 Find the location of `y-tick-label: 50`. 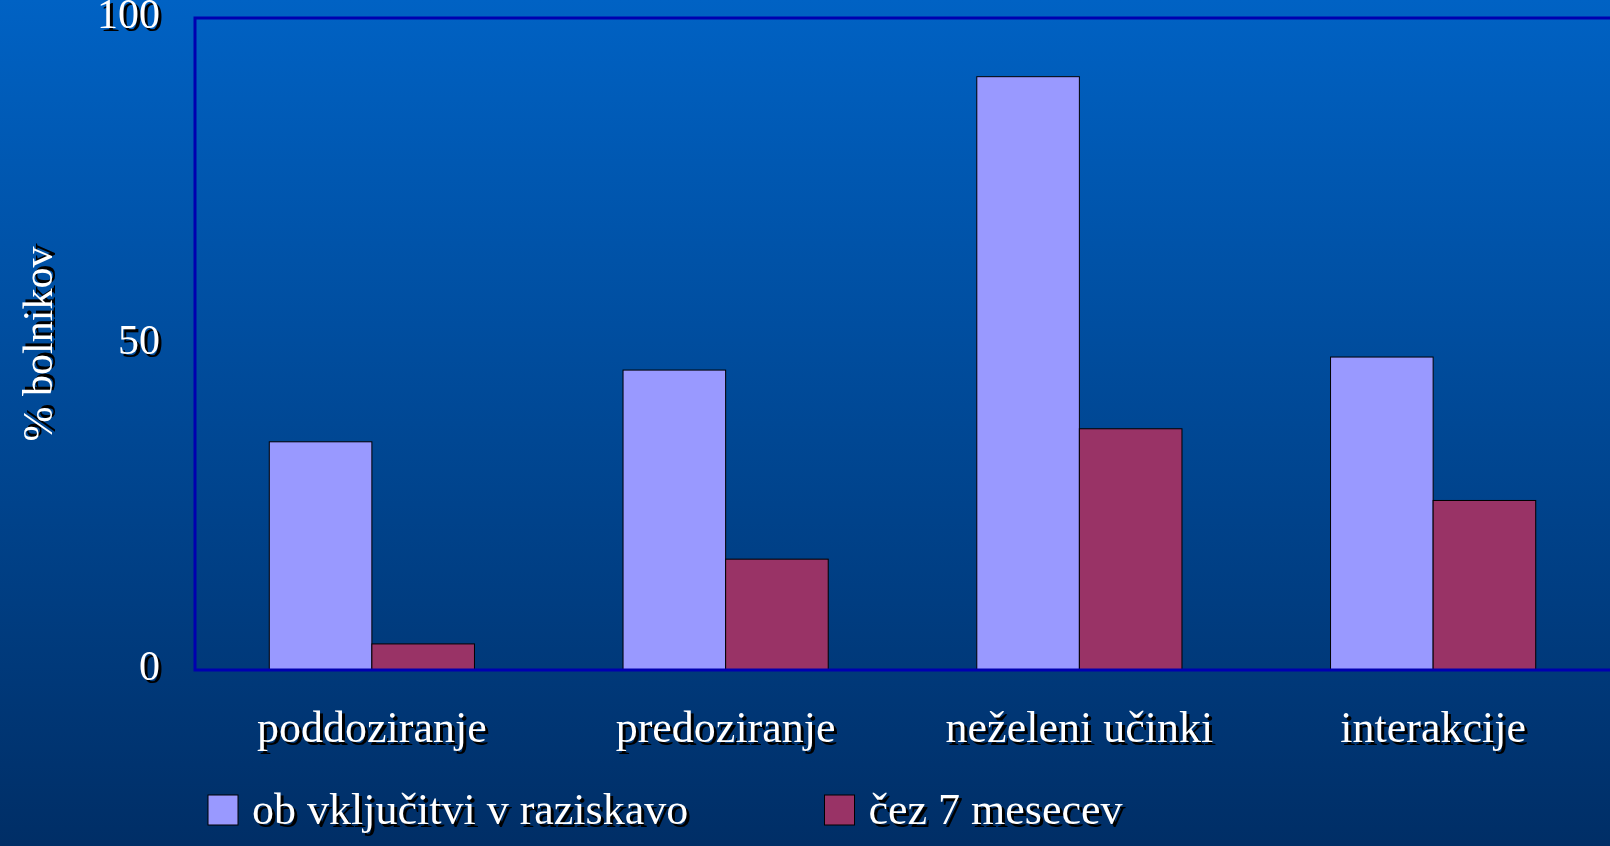

y-tick-label: 50 is located at coordinates (139, 339).